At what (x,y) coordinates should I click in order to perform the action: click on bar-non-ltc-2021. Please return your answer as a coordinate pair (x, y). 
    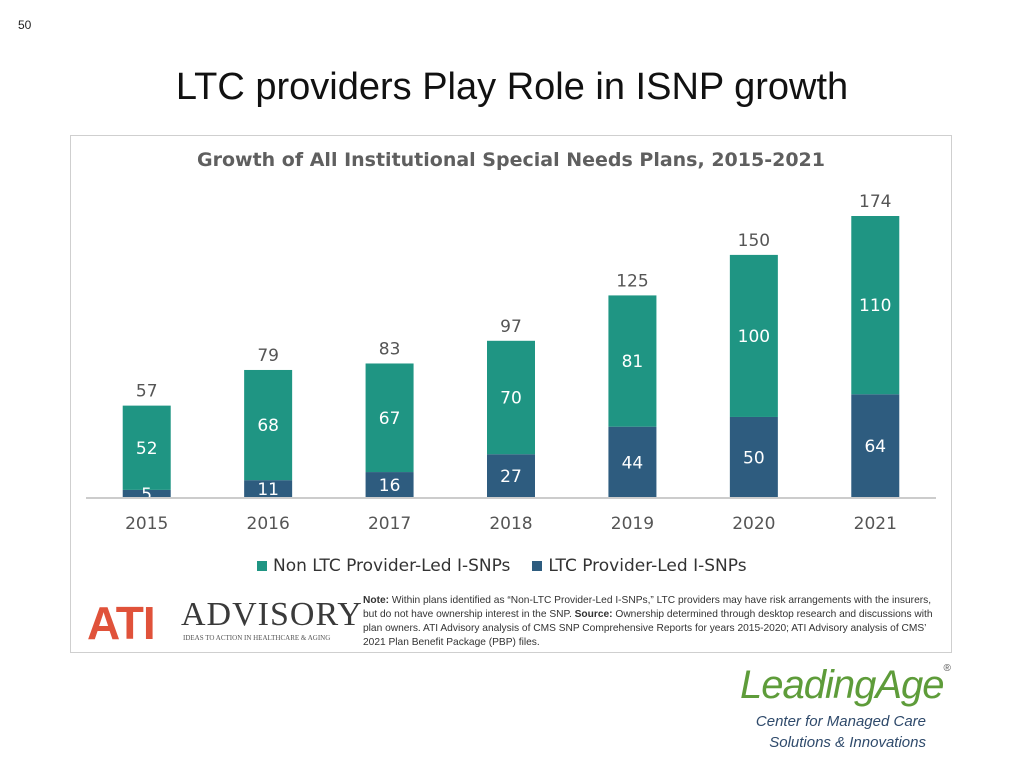
    Looking at the image, I should click on (875, 305).